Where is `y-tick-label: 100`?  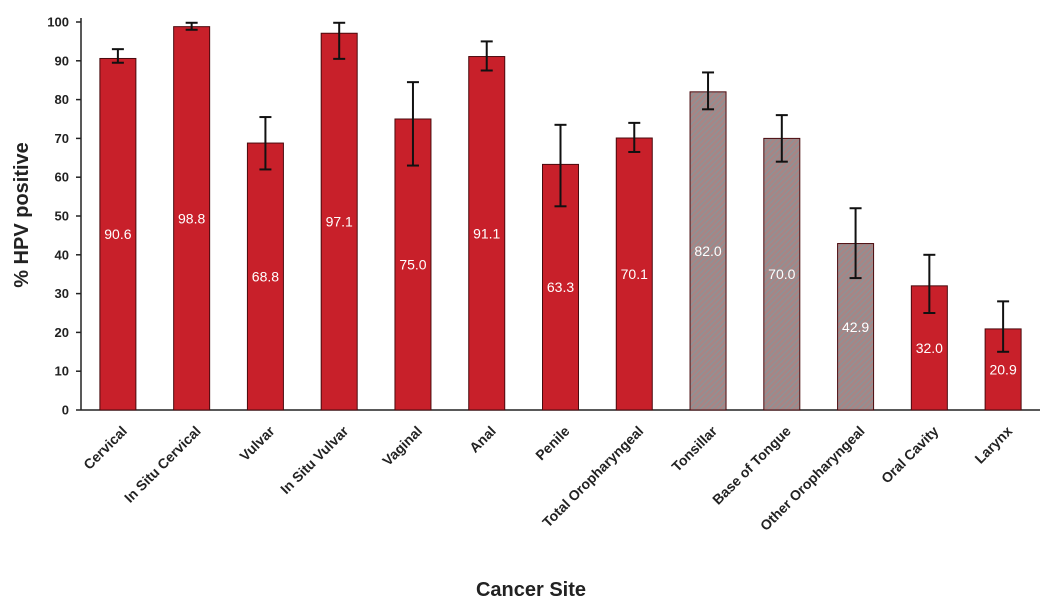 y-tick-label: 100 is located at coordinates (58, 22).